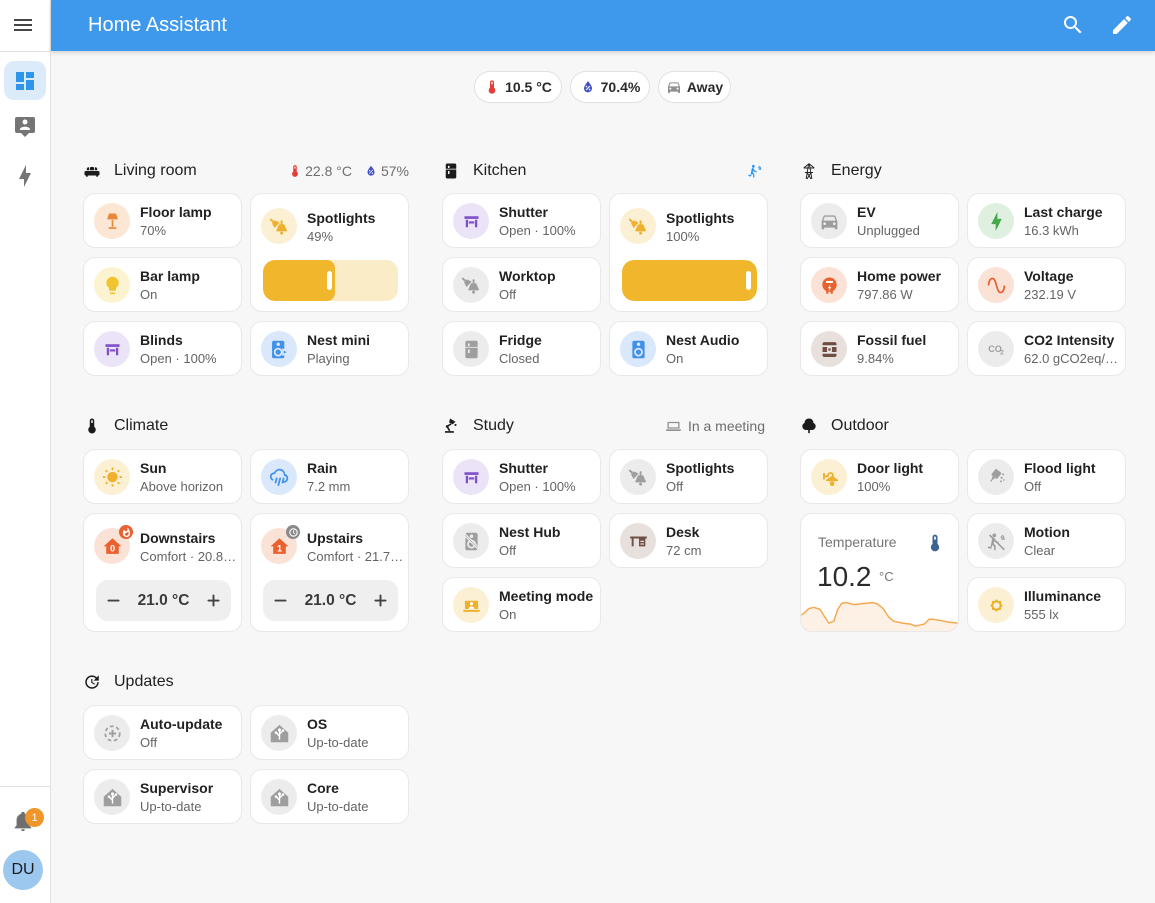 Image resolution: width=1155 pixels, height=903 pixels. Describe the element at coordinates (995, 349) in the screenshot. I see `svg-text: CO` at that location.